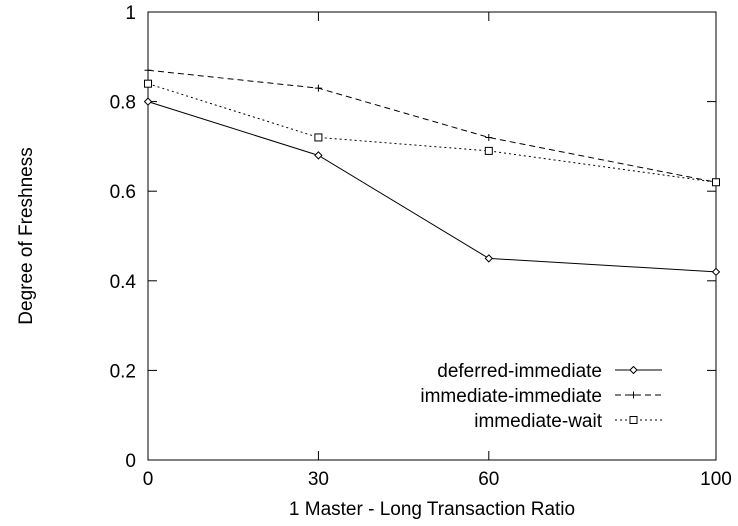 This screenshot has height=526, width=738. I want to click on y-axis-label: Degree of Freshness, so click(26, 235).